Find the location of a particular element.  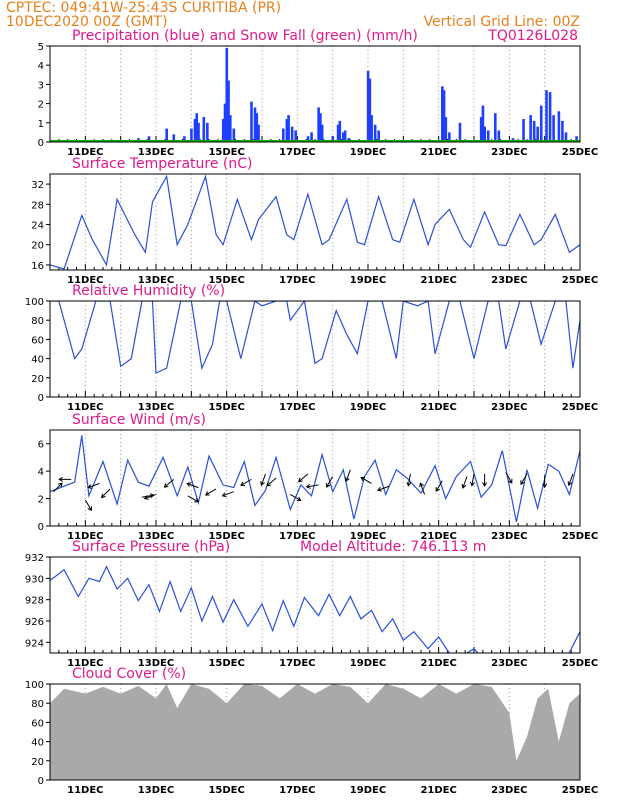

x-tick-label: 11DEC is located at coordinates (85, 280).